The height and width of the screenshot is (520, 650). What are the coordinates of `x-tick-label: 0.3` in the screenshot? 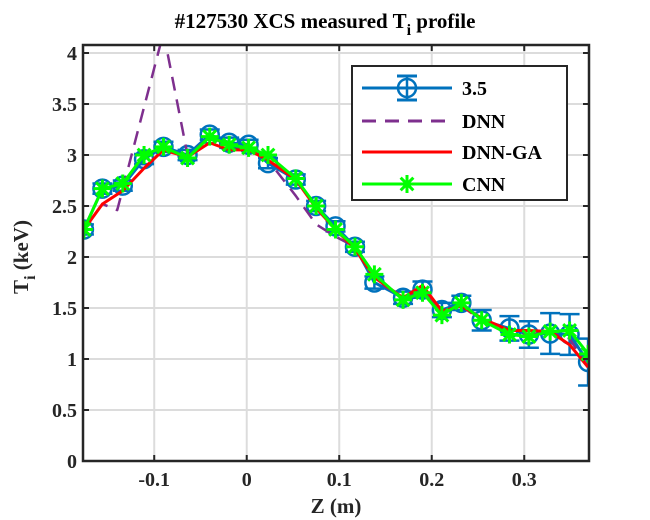 It's located at (524, 480).